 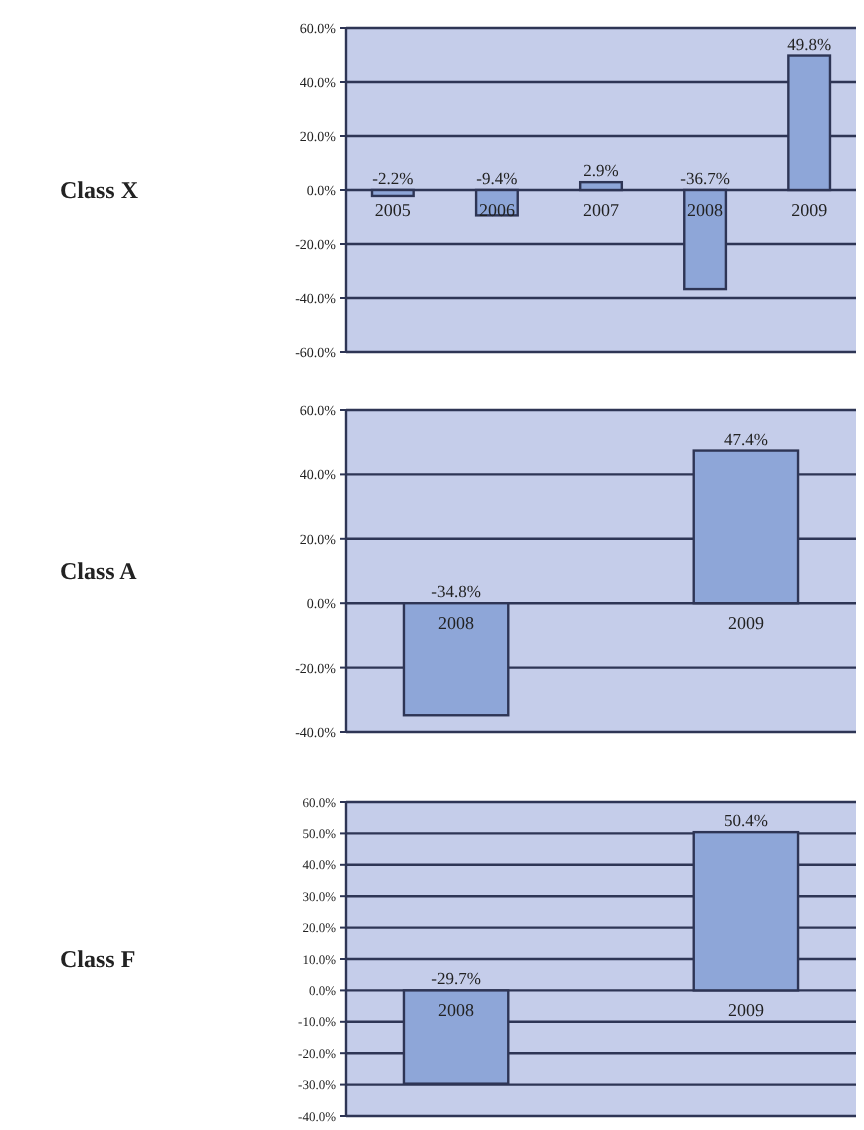 I want to click on data-label: -34.8%, so click(x=456, y=591).